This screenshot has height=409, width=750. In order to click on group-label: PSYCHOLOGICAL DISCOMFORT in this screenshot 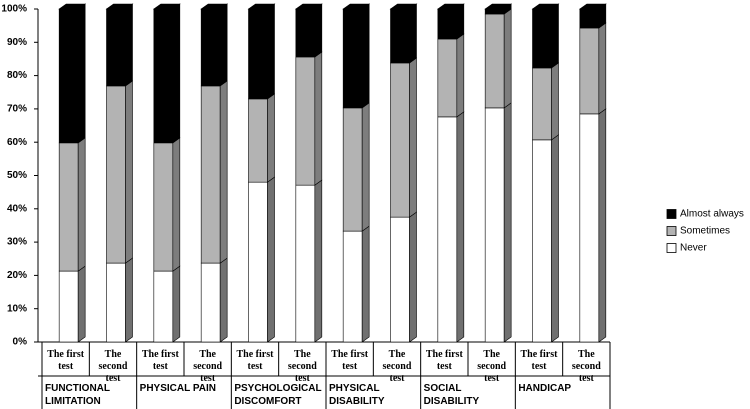, I will do `click(278, 395)`.